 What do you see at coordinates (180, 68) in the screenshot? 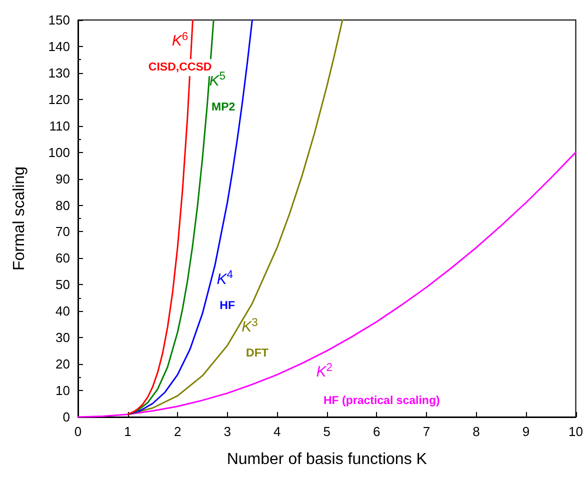
I see `annotation: CISD,CCSD` at bounding box center [180, 68].